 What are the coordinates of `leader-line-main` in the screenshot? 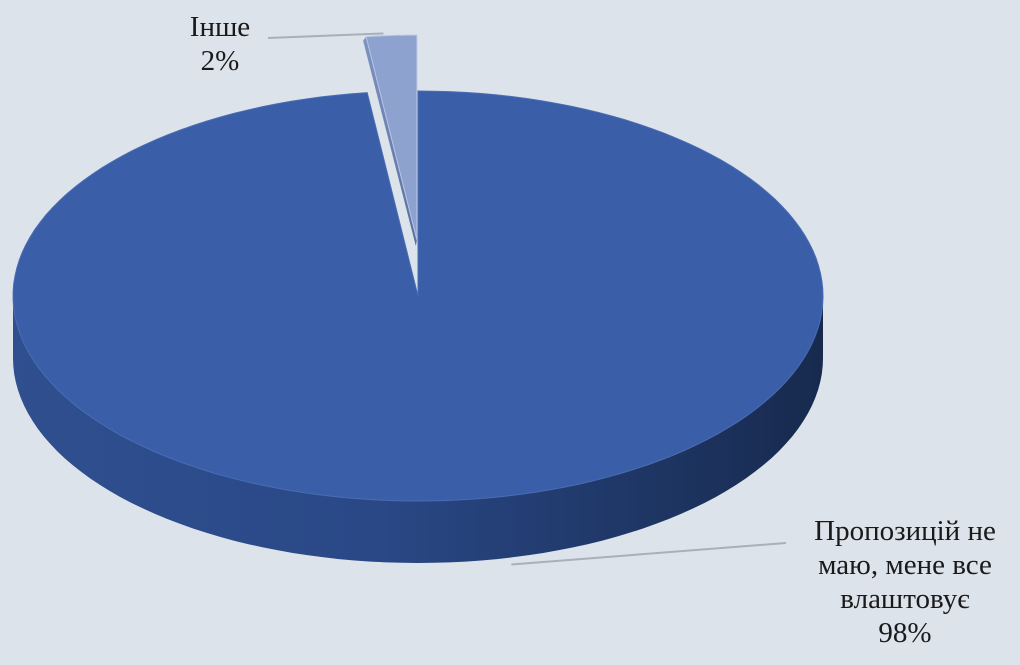 It's located at (649, 554).